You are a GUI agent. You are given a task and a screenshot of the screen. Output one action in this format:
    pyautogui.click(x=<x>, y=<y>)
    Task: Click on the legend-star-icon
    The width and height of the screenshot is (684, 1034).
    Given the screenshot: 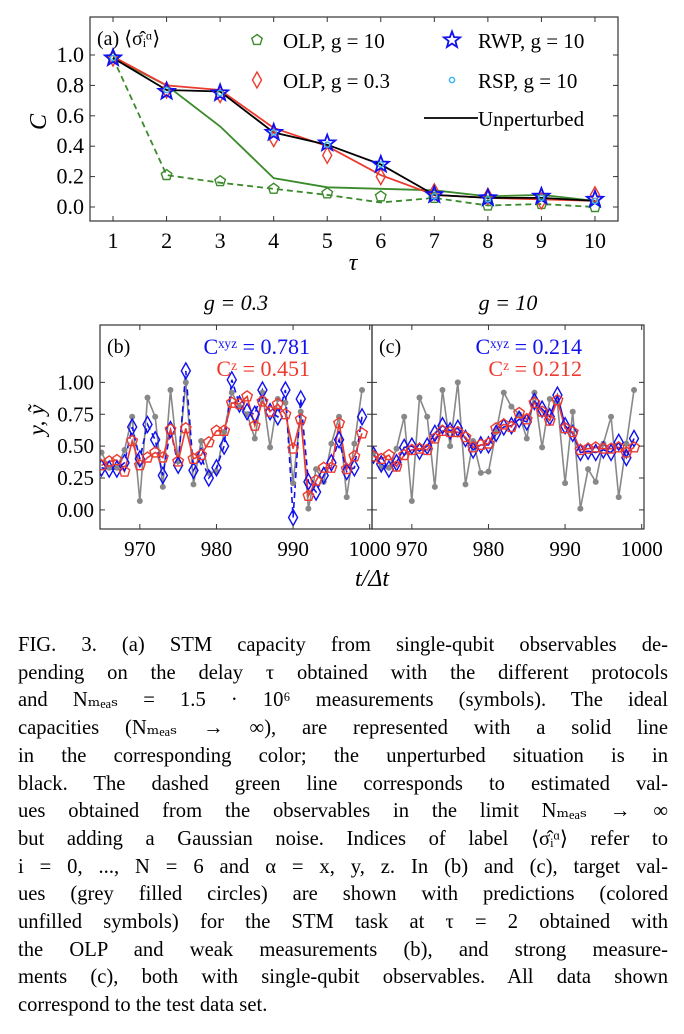 What is the action you would take?
    pyautogui.click(x=452, y=38)
    